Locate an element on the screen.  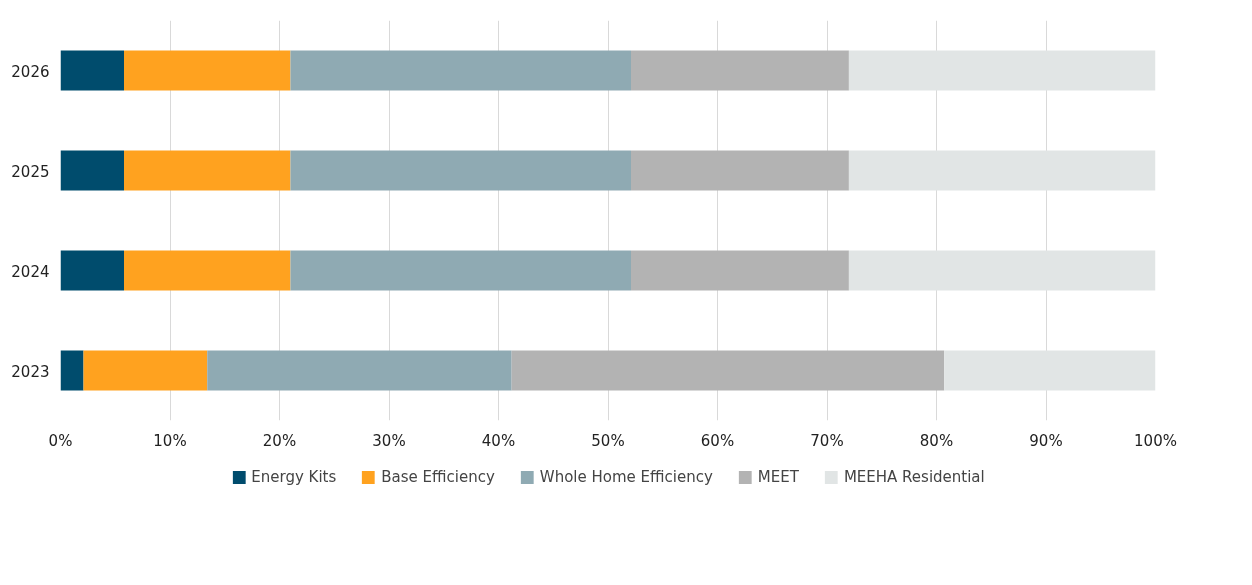
x-tick-label: 60% is located at coordinates (717, 440).